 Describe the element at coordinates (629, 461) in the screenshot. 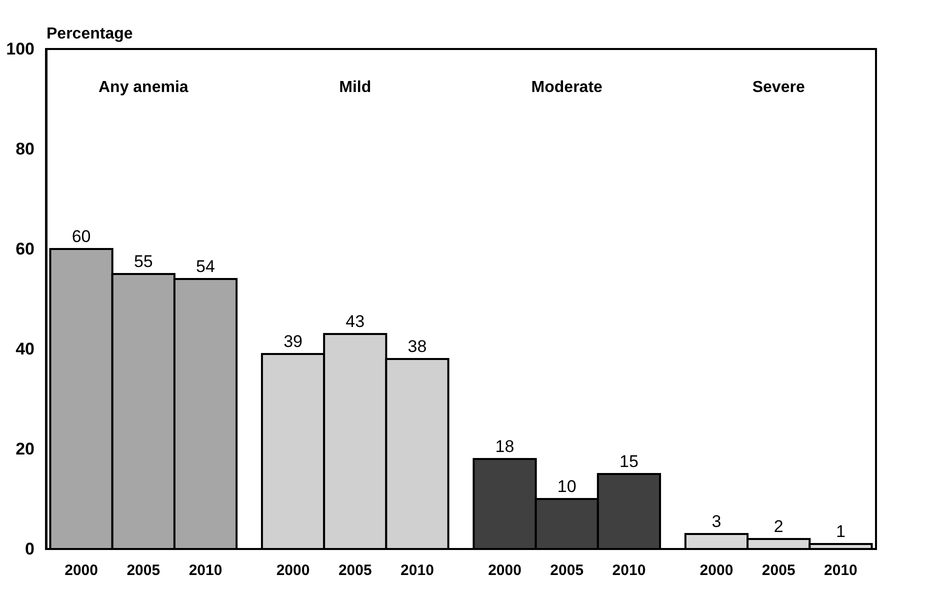

I see `data-label: 15` at that location.